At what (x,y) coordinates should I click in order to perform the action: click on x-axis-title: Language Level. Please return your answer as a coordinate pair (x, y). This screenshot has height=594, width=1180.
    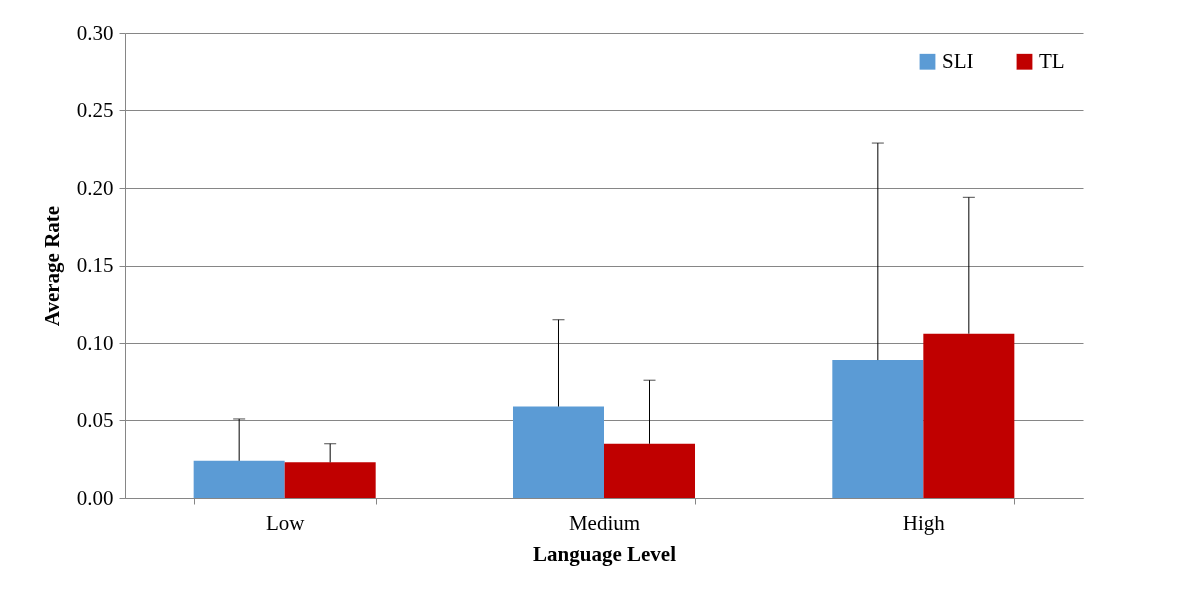
    Looking at the image, I should click on (605, 553).